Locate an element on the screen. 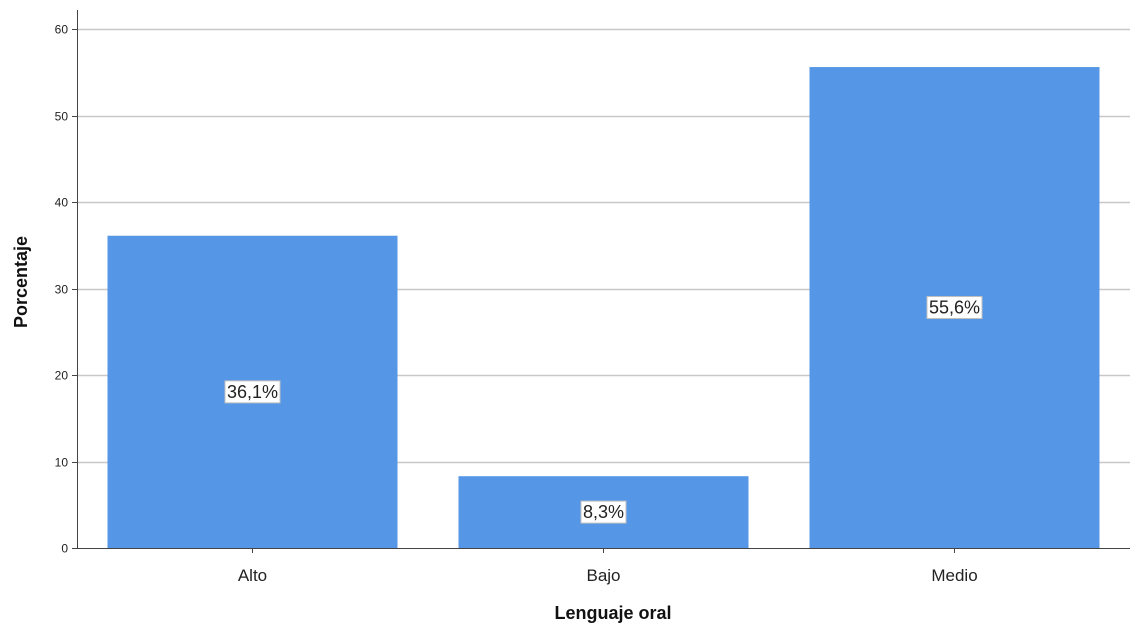 This screenshot has width=1146, height=628. data-label-text: 8,3% is located at coordinates (603, 512).